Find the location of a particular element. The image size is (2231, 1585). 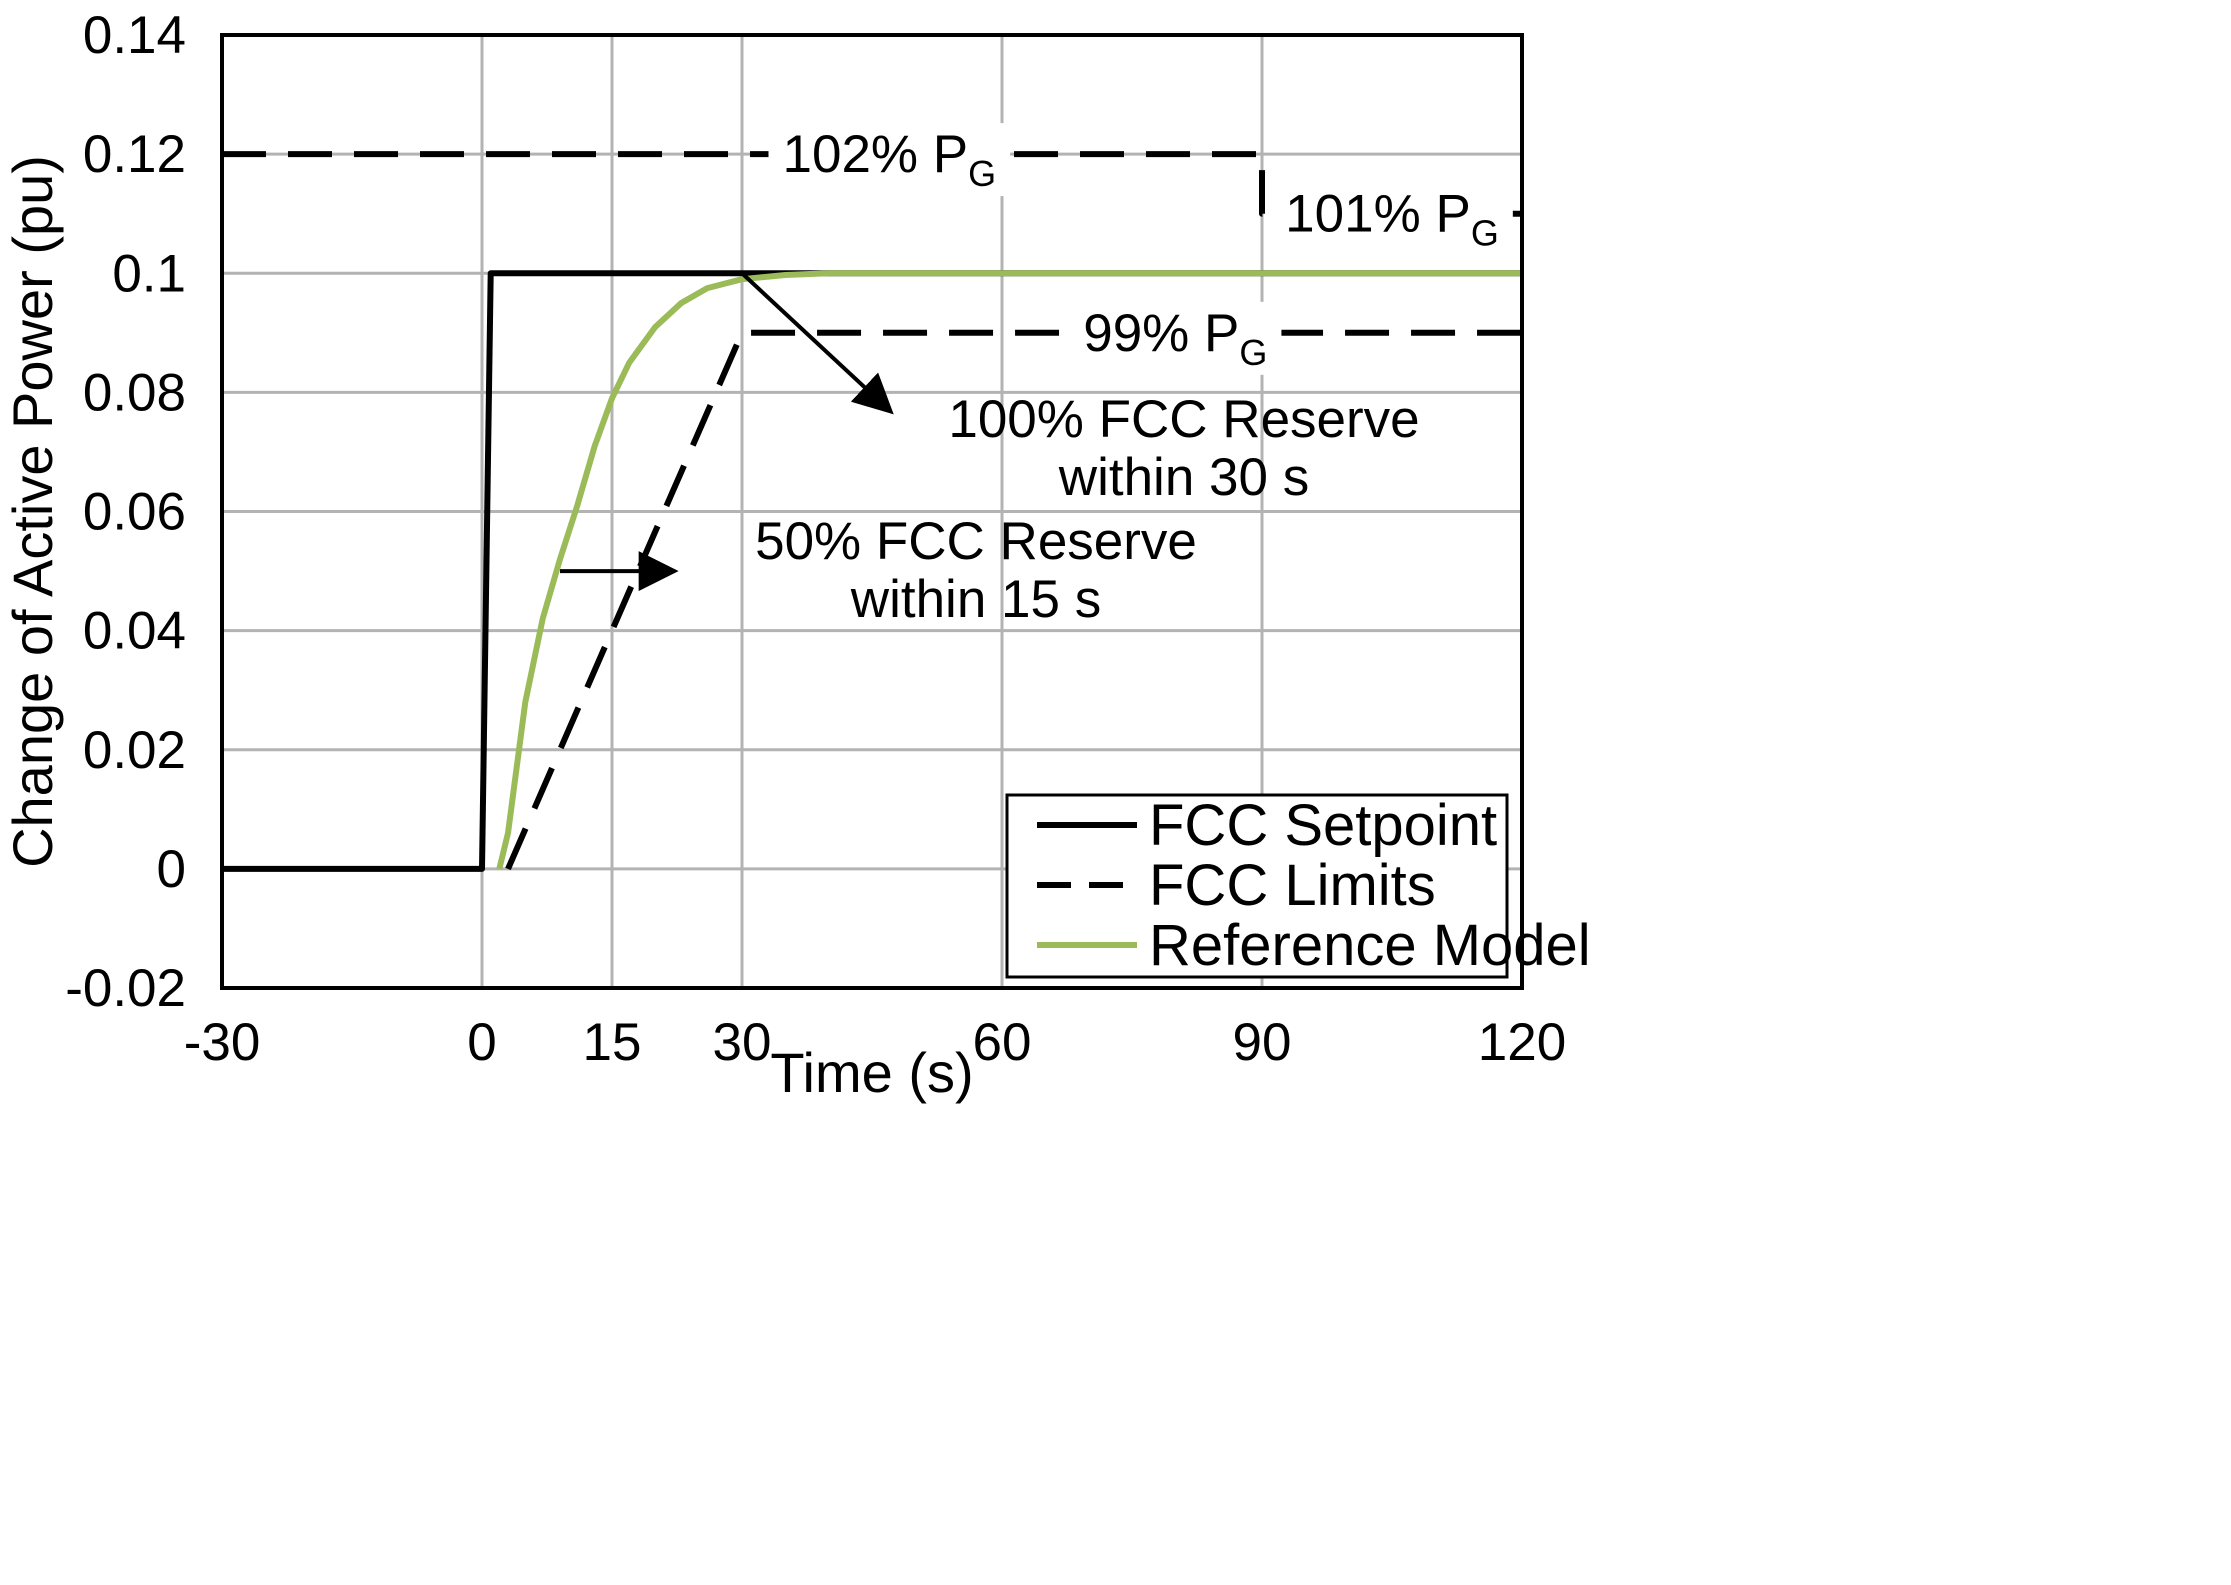

y-tick-label: -0.02 is located at coordinates (125, 988).